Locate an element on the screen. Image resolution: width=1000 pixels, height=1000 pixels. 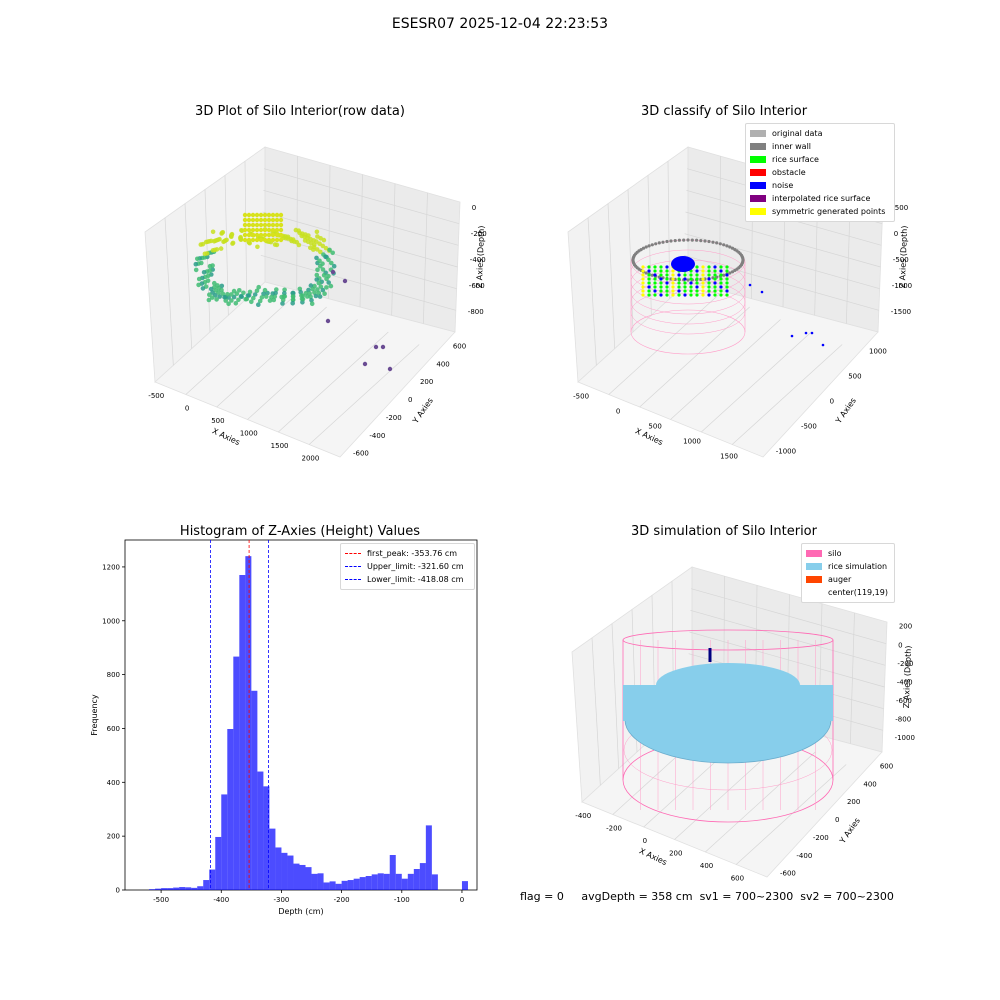
legend-item: inner wall is located at coordinates (820, 146).